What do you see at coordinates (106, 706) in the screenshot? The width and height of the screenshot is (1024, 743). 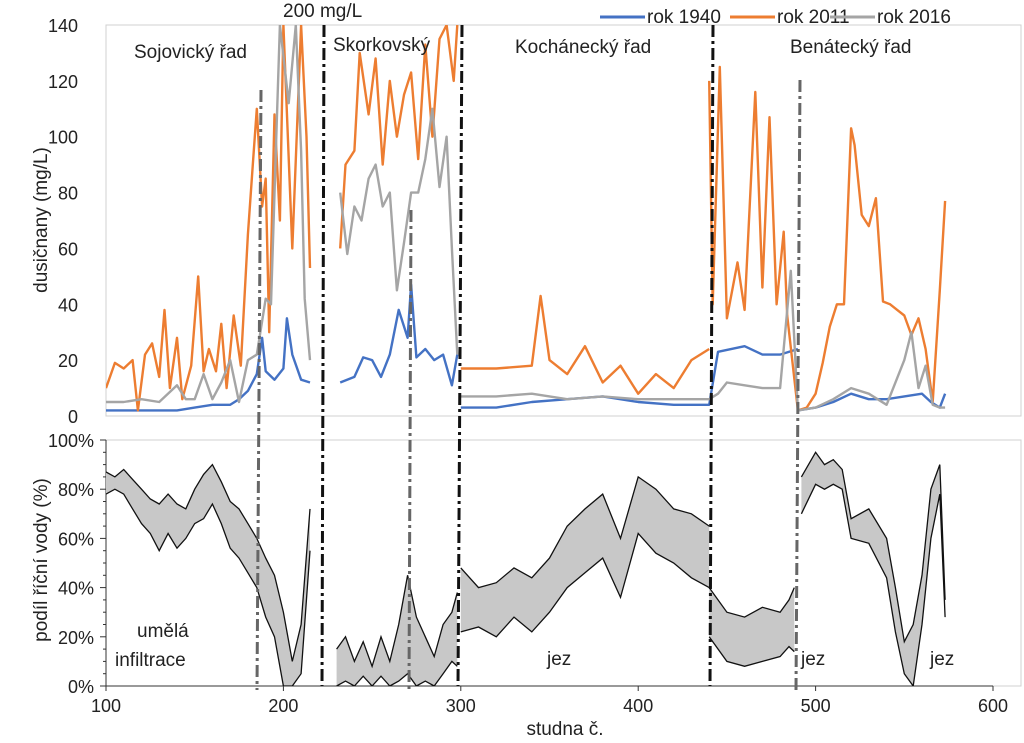 I see `bottom-x-tick-label-0: 100` at bounding box center [106, 706].